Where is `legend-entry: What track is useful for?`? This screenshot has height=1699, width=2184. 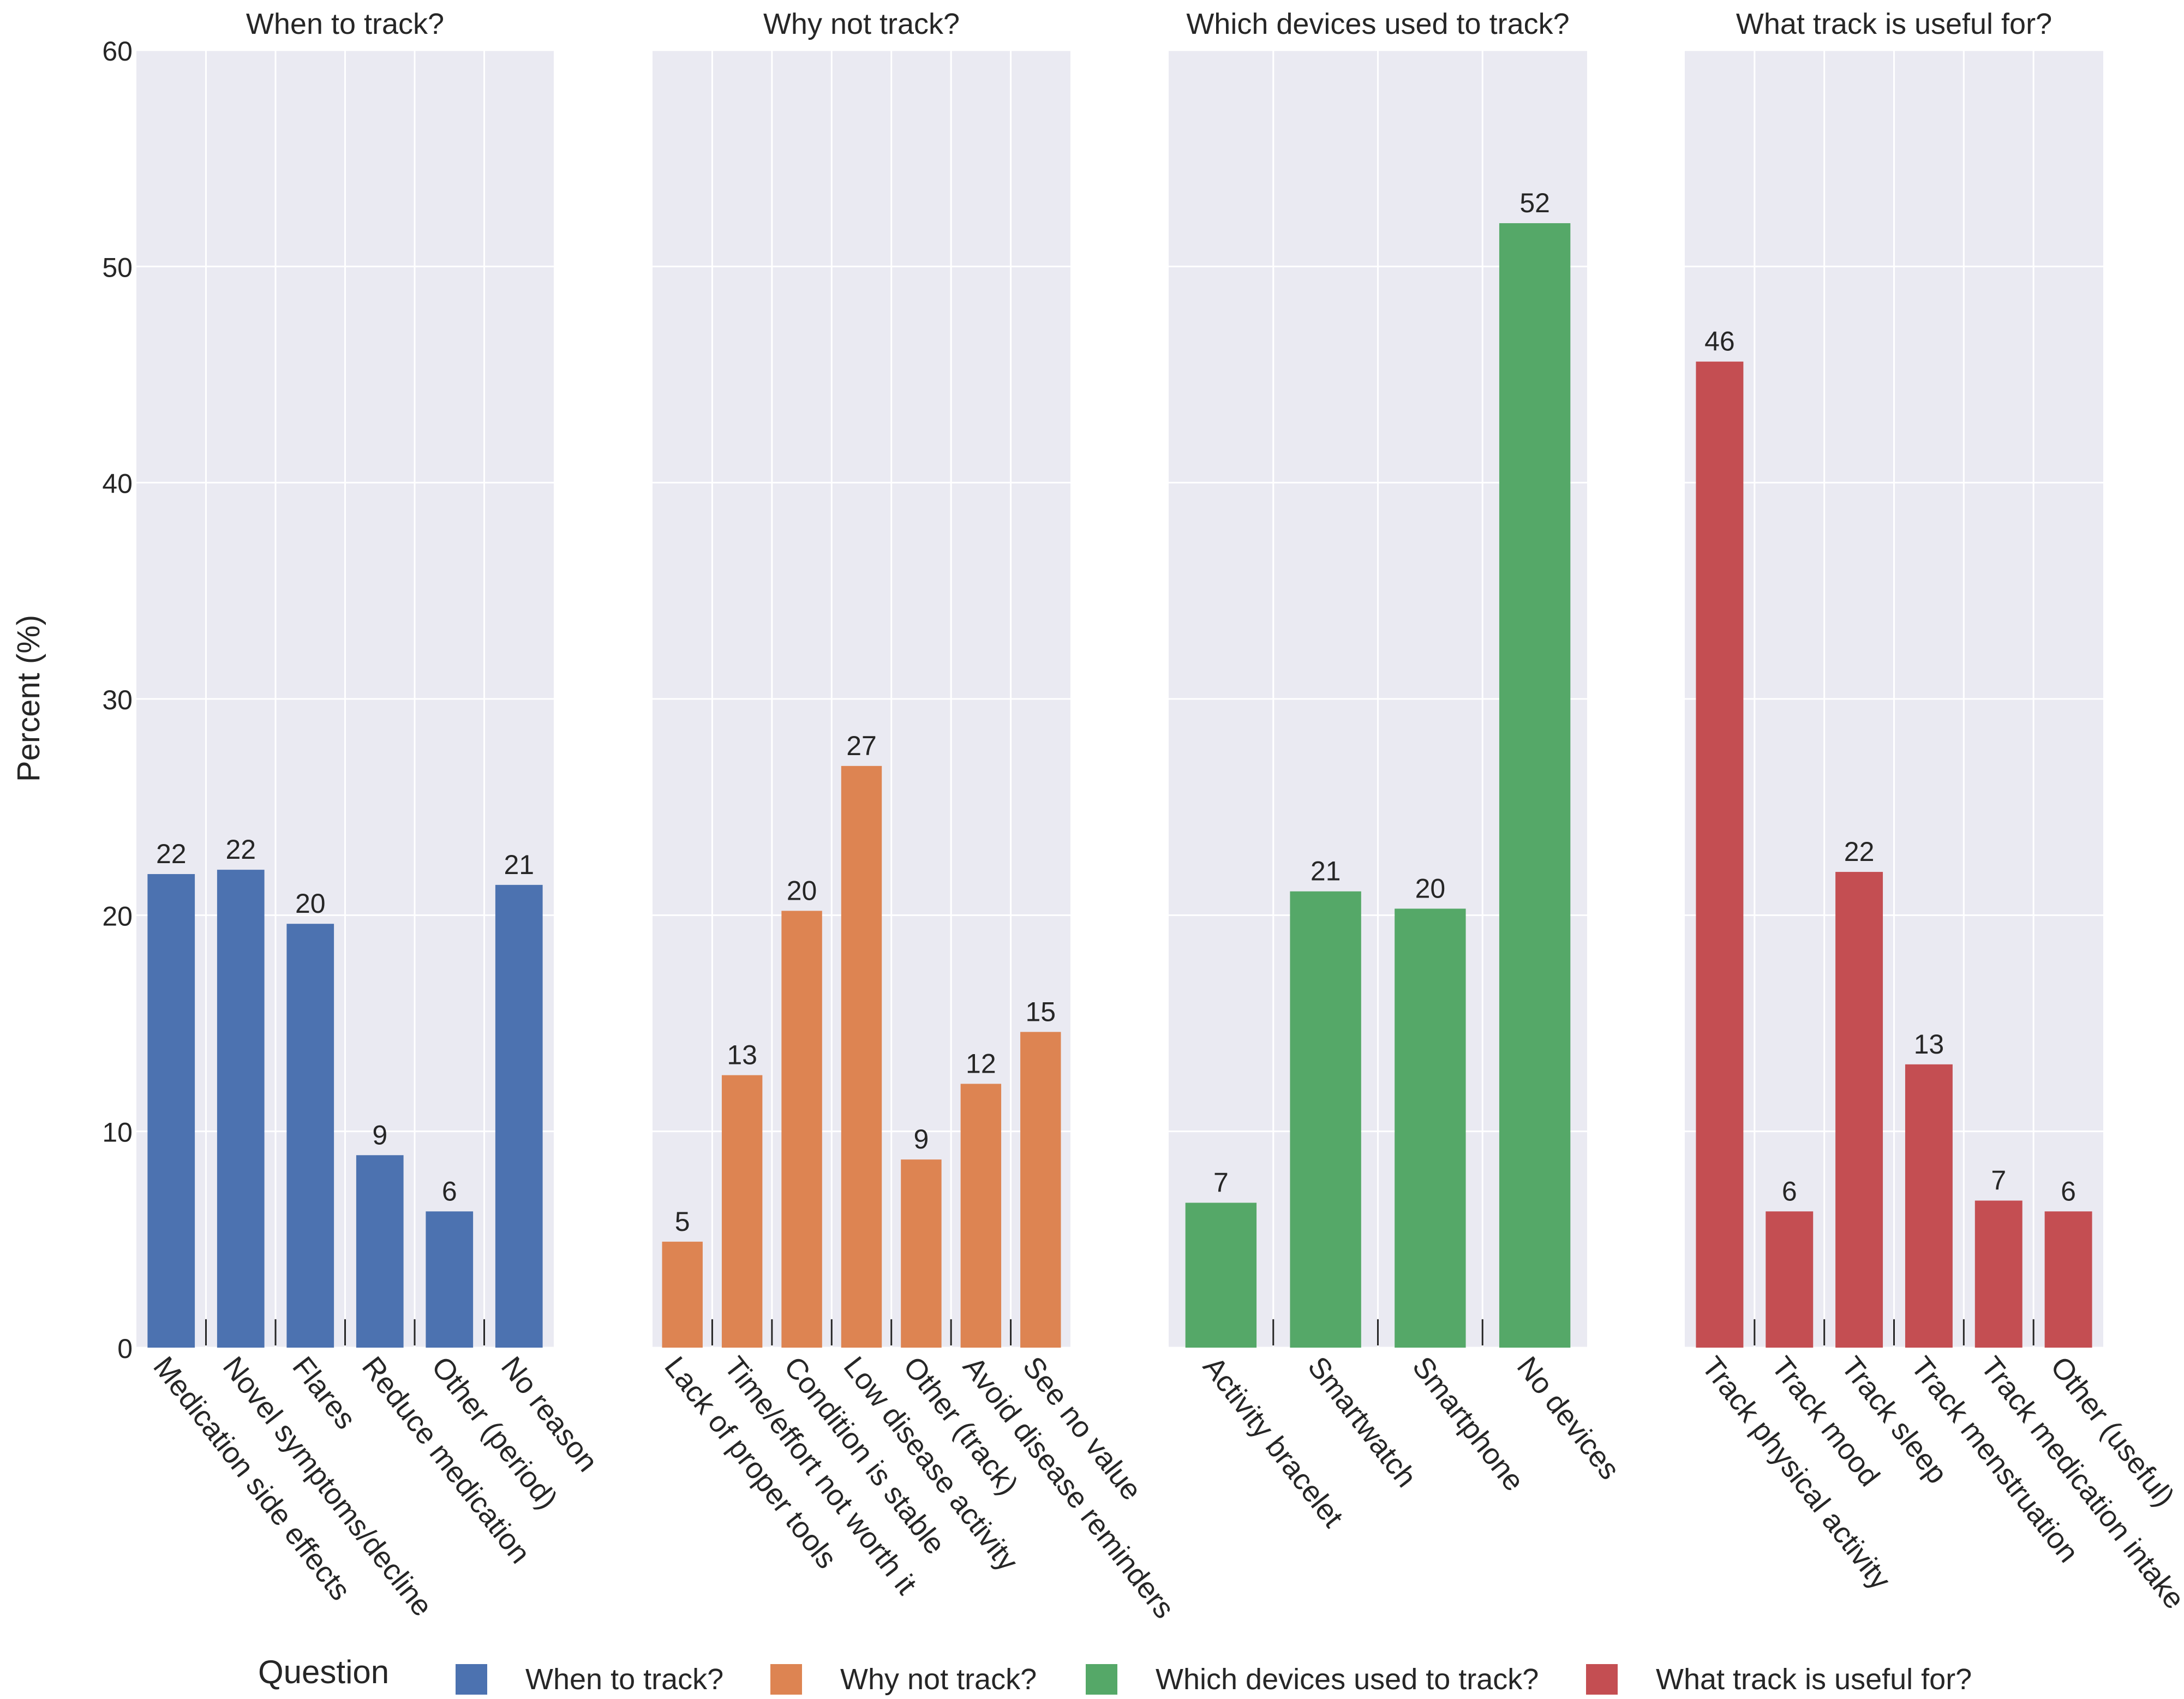 legend-entry: What track is useful for? is located at coordinates (1779, 1679).